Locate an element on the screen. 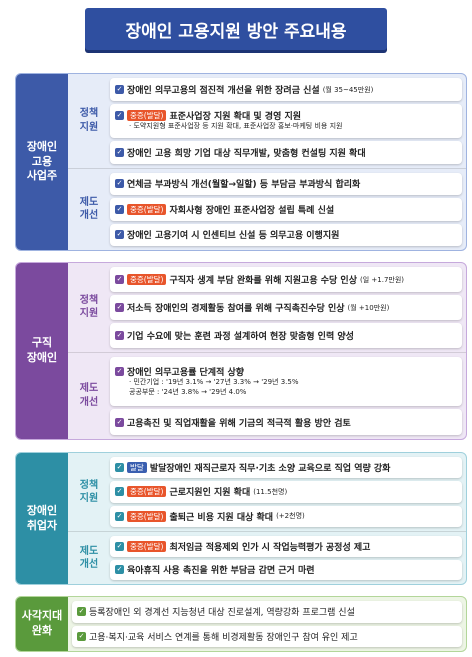 This screenshot has height=657, width=472. item-row: ✓ 등록장애인 외 경계선 지능청년 대상 진로설계, 역량강화 프로그램 신설 is located at coordinates (267, 611).